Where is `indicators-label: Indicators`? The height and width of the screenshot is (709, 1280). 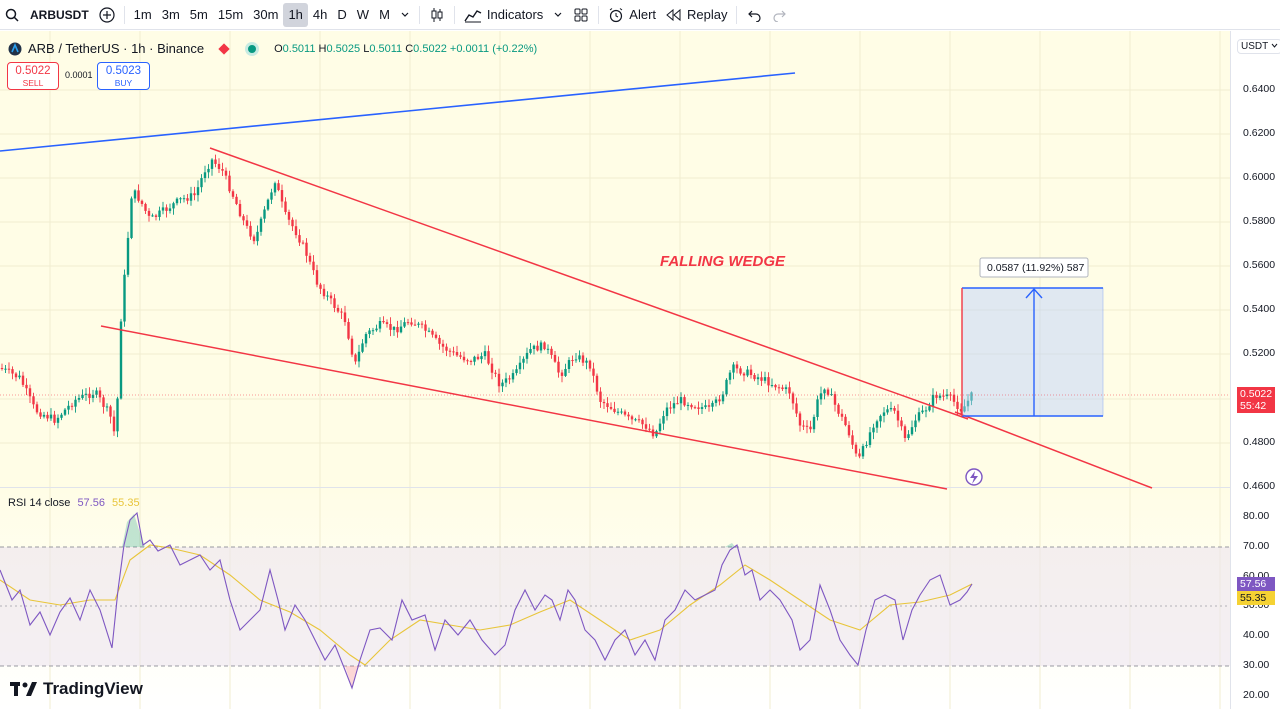
indicators-label: Indicators is located at coordinates (515, 14).